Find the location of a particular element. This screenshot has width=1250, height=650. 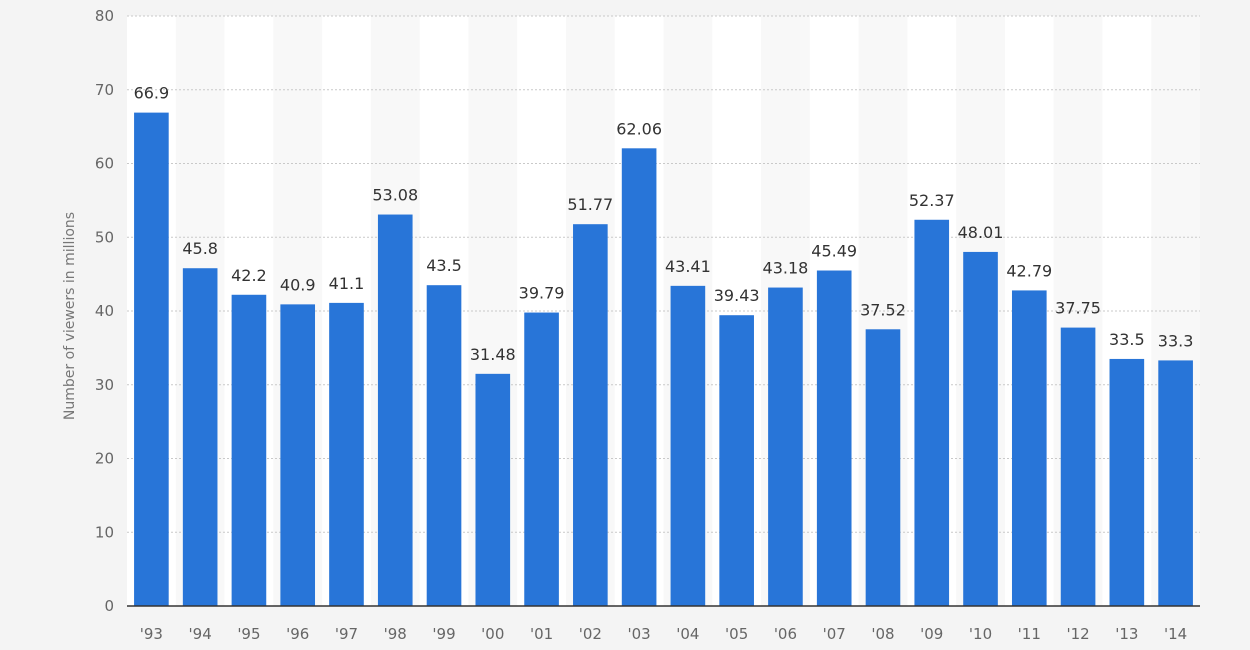

x-tick-label: '05 is located at coordinates (736, 634).